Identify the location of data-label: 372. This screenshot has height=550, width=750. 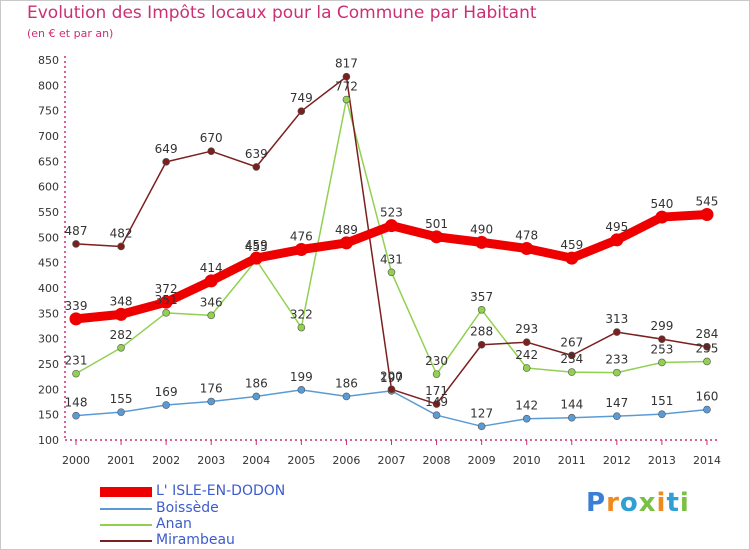
(166, 289).